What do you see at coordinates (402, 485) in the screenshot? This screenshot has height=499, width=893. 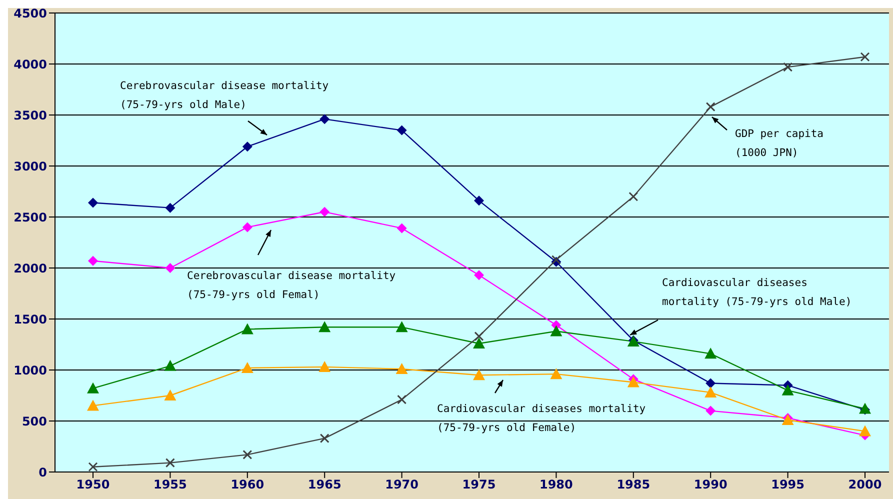 I see `x-tick-label: 1970` at bounding box center [402, 485].